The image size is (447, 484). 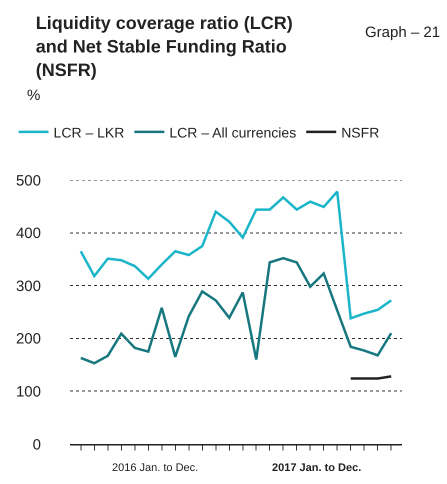 What do you see at coordinates (28, 339) in the screenshot?
I see `y-tick-label: 200` at bounding box center [28, 339].